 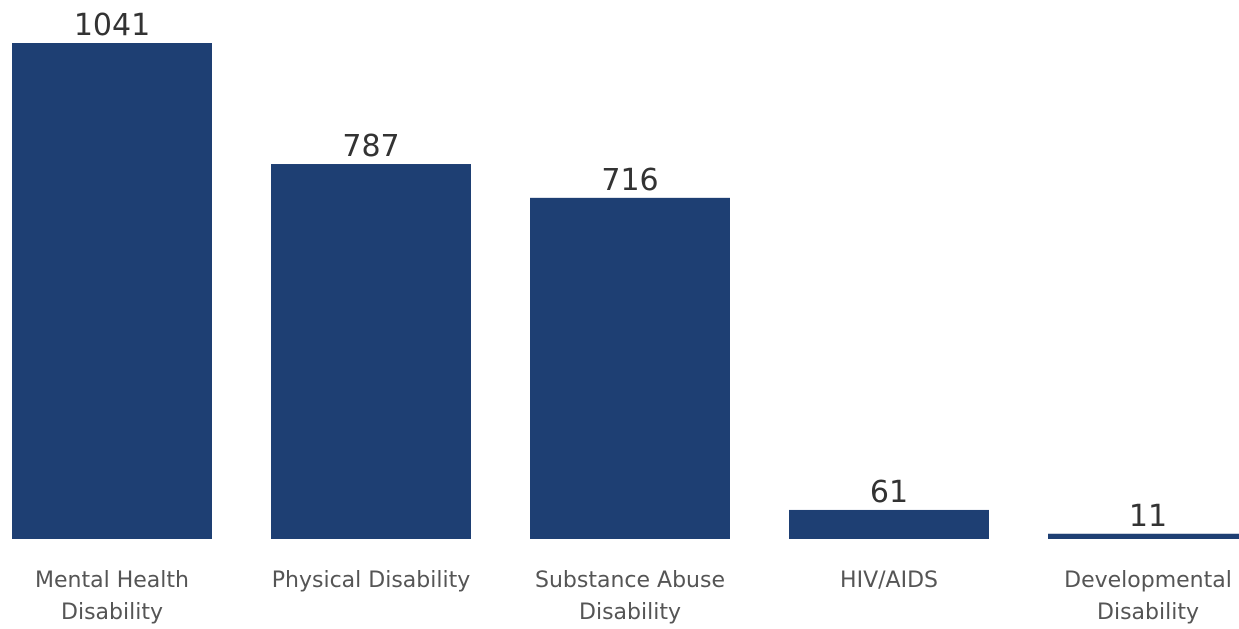 I want to click on bar-value-label-3: 61, so click(x=889, y=492).